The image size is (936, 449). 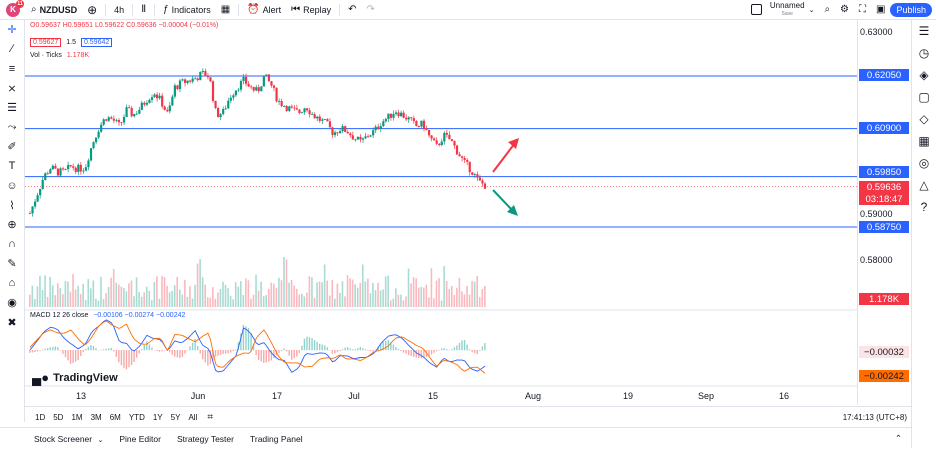 I want to click on layers-icon: ◈, so click(x=924, y=75).